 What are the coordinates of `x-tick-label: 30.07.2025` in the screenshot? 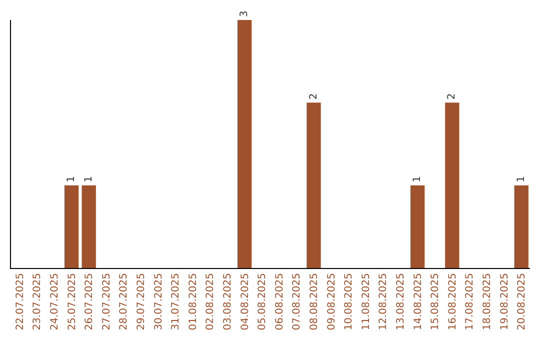 It's located at (158, 301).